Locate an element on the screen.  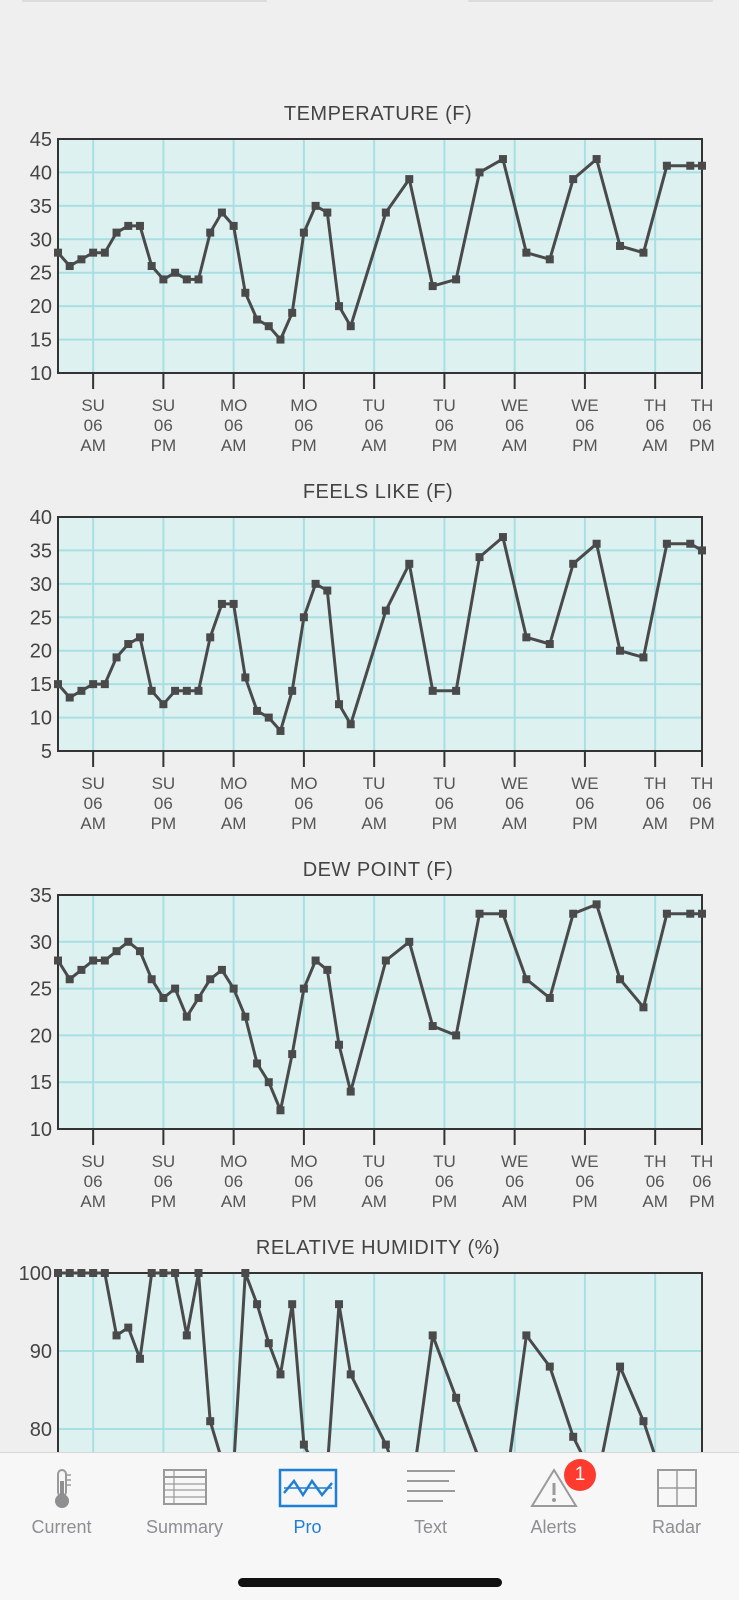
tab-pro: Pro is located at coordinates (307, 1503).